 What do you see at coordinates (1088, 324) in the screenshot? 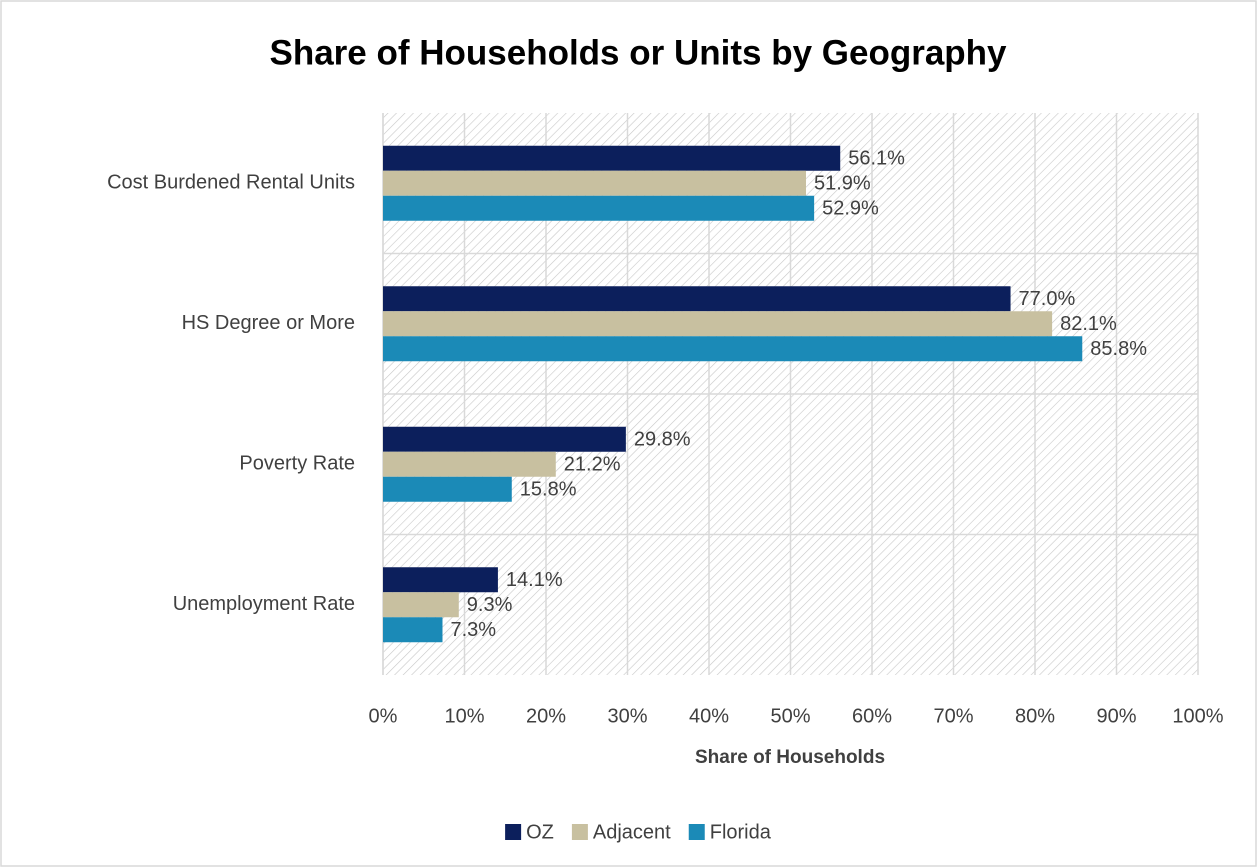
I see `value-label: 82.1%` at bounding box center [1088, 324].